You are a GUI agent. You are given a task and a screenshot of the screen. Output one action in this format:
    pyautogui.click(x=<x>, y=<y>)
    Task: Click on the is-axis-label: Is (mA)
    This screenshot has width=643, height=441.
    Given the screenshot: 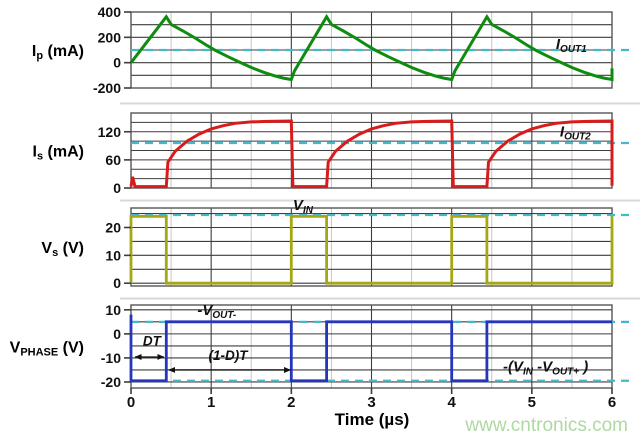 What is the action you would take?
    pyautogui.click(x=58, y=153)
    